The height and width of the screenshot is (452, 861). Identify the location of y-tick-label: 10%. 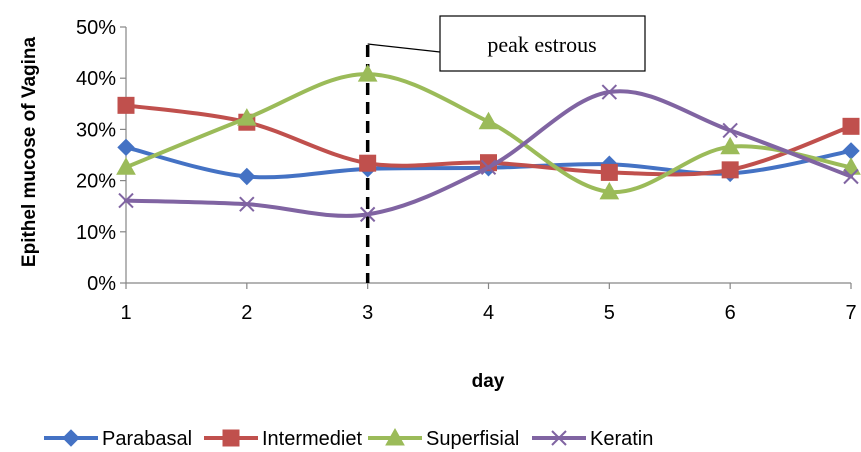
(96, 233).